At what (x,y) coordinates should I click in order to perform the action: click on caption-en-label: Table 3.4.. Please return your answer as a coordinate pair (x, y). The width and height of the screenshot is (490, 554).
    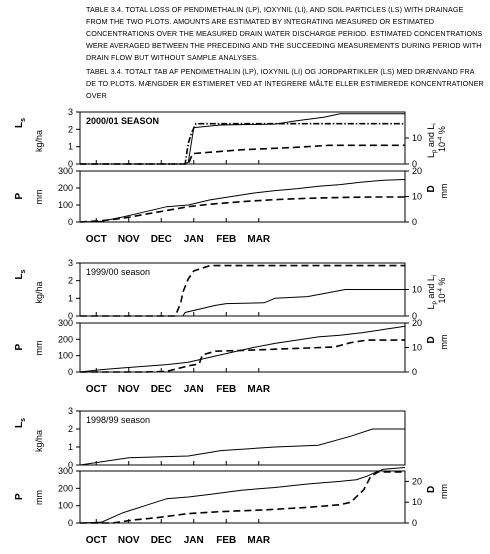
    Looking at the image, I should click on (105, 9).